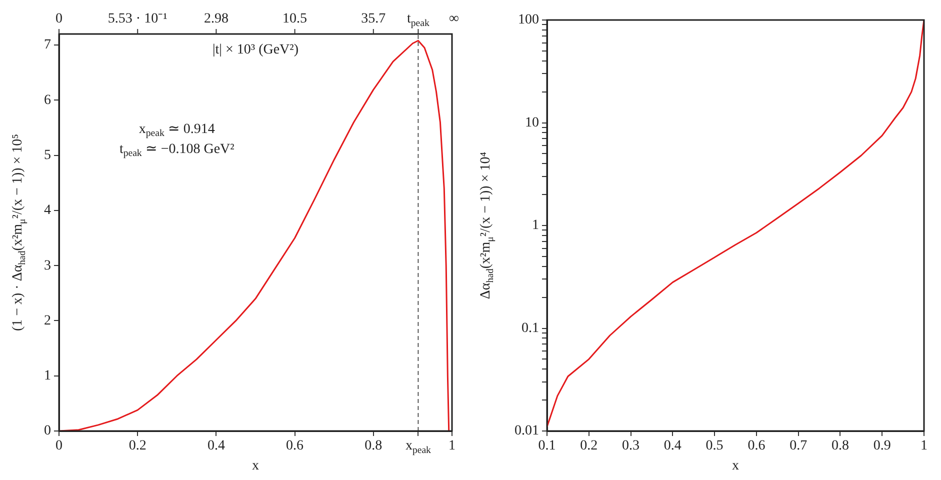 The image size is (941, 480). What do you see at coordinates (19, 233) in the screenshot?
I see `y-axis-title: (1 − x) · Δαhad(x²mμ²/(x − 1)) × 10⁵` at bounding box center [19, 233].